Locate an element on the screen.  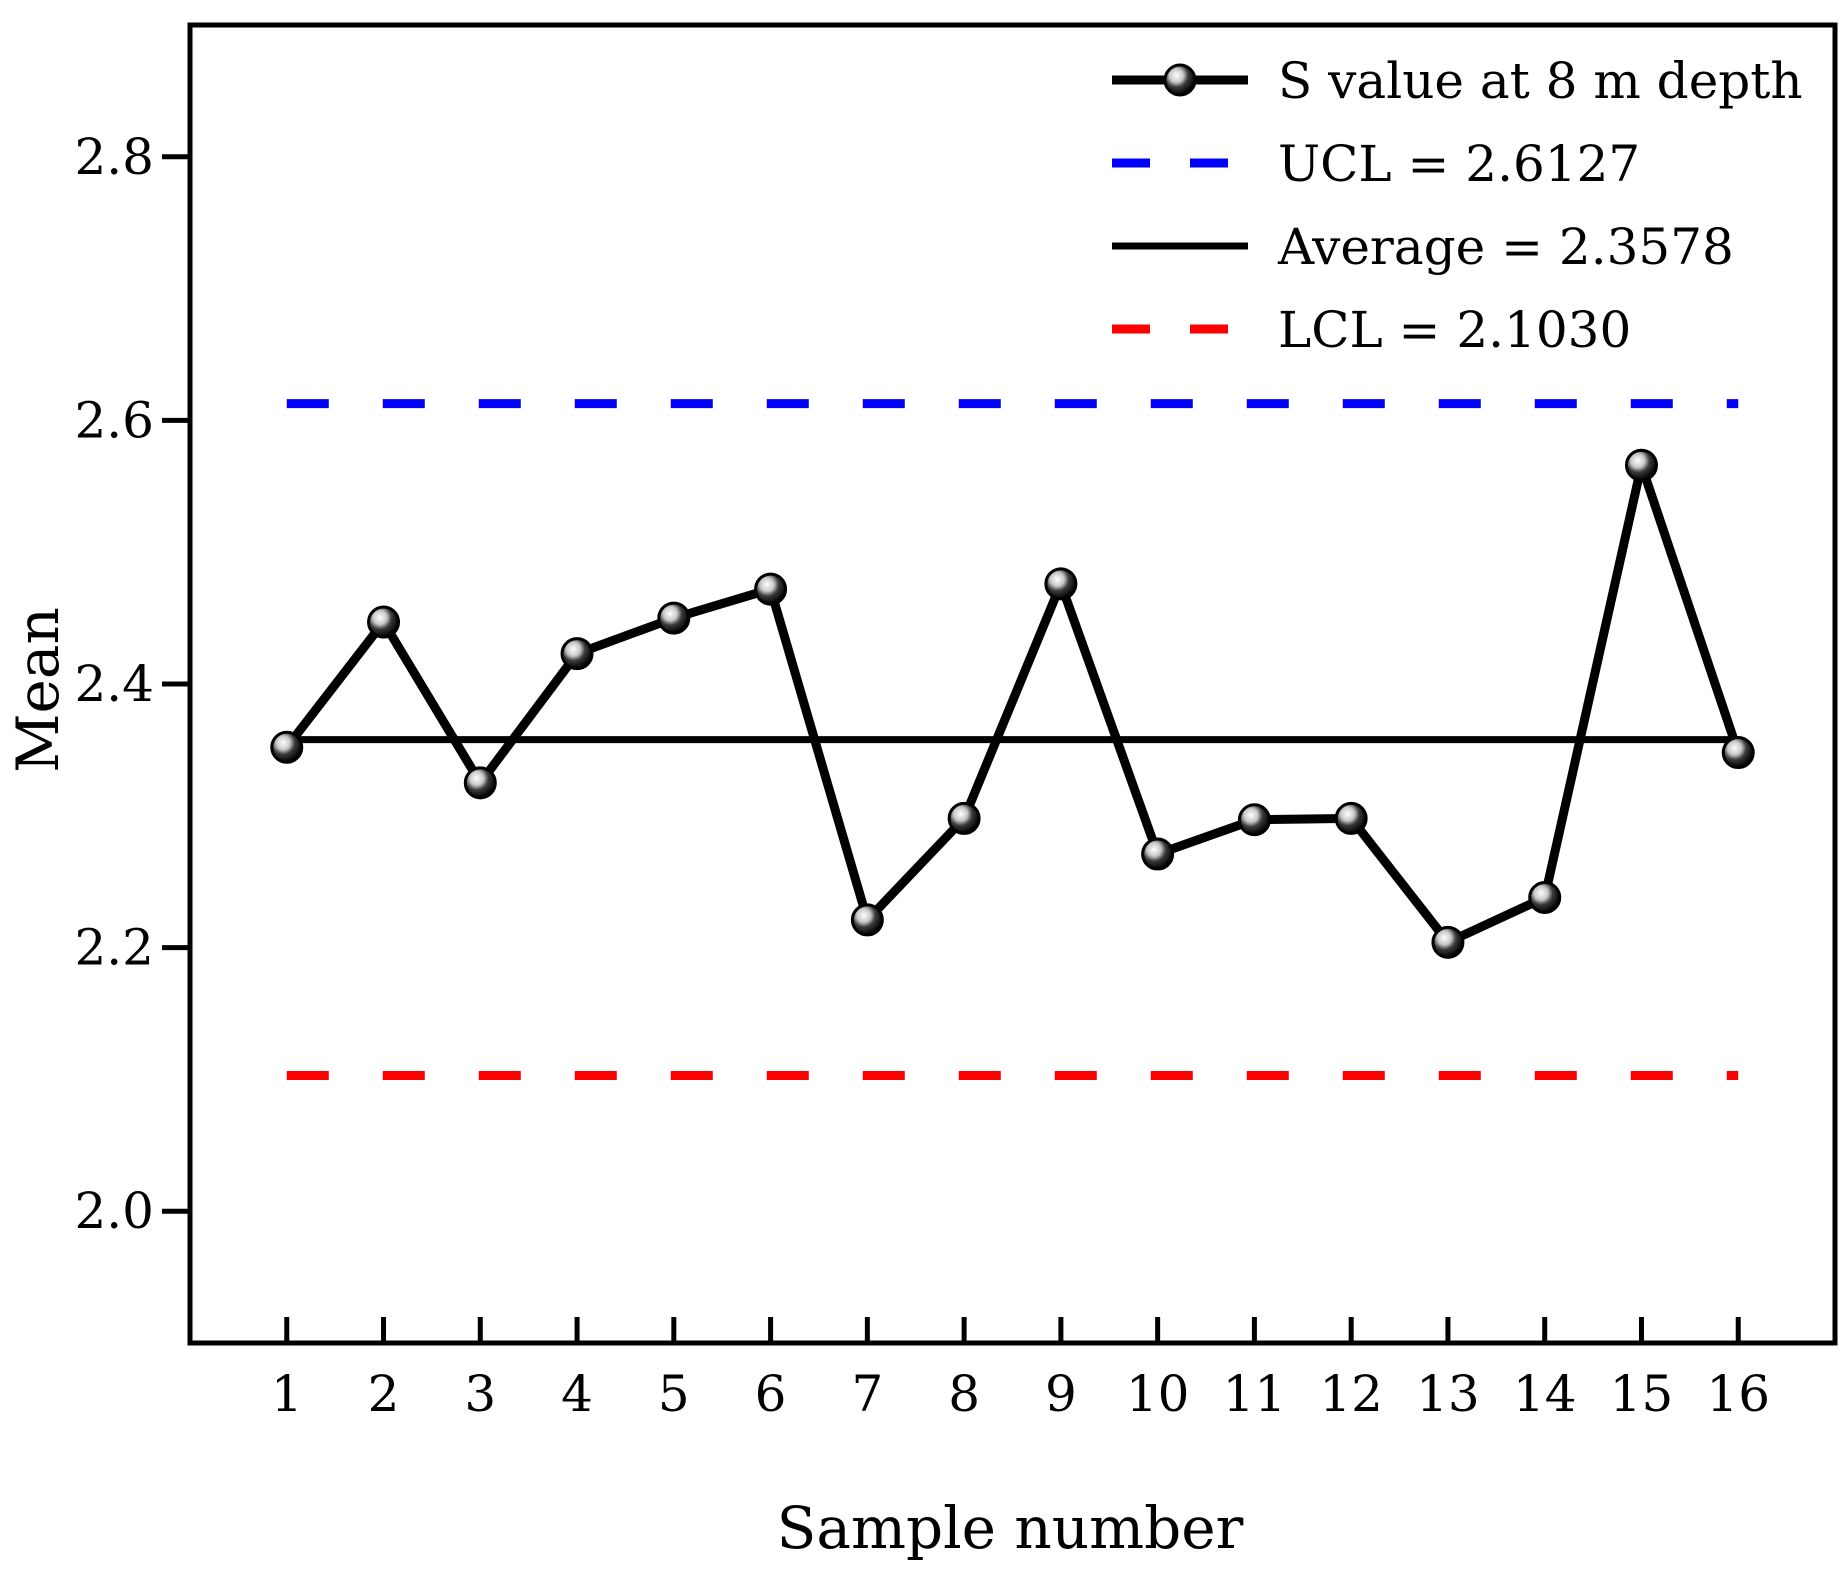
legend-label-4: LCL = 2.1030 is located at coordinates (1454, 330).